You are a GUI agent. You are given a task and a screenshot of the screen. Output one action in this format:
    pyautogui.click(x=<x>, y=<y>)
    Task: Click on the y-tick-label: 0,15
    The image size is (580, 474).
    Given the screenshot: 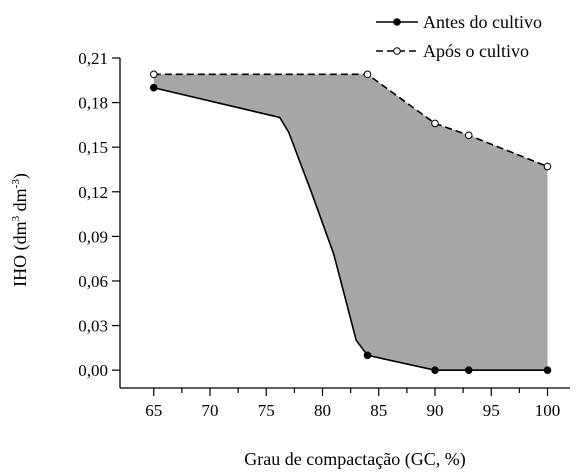 What is the action you would take?
    pyautogui.click(x=93, y=147)
    